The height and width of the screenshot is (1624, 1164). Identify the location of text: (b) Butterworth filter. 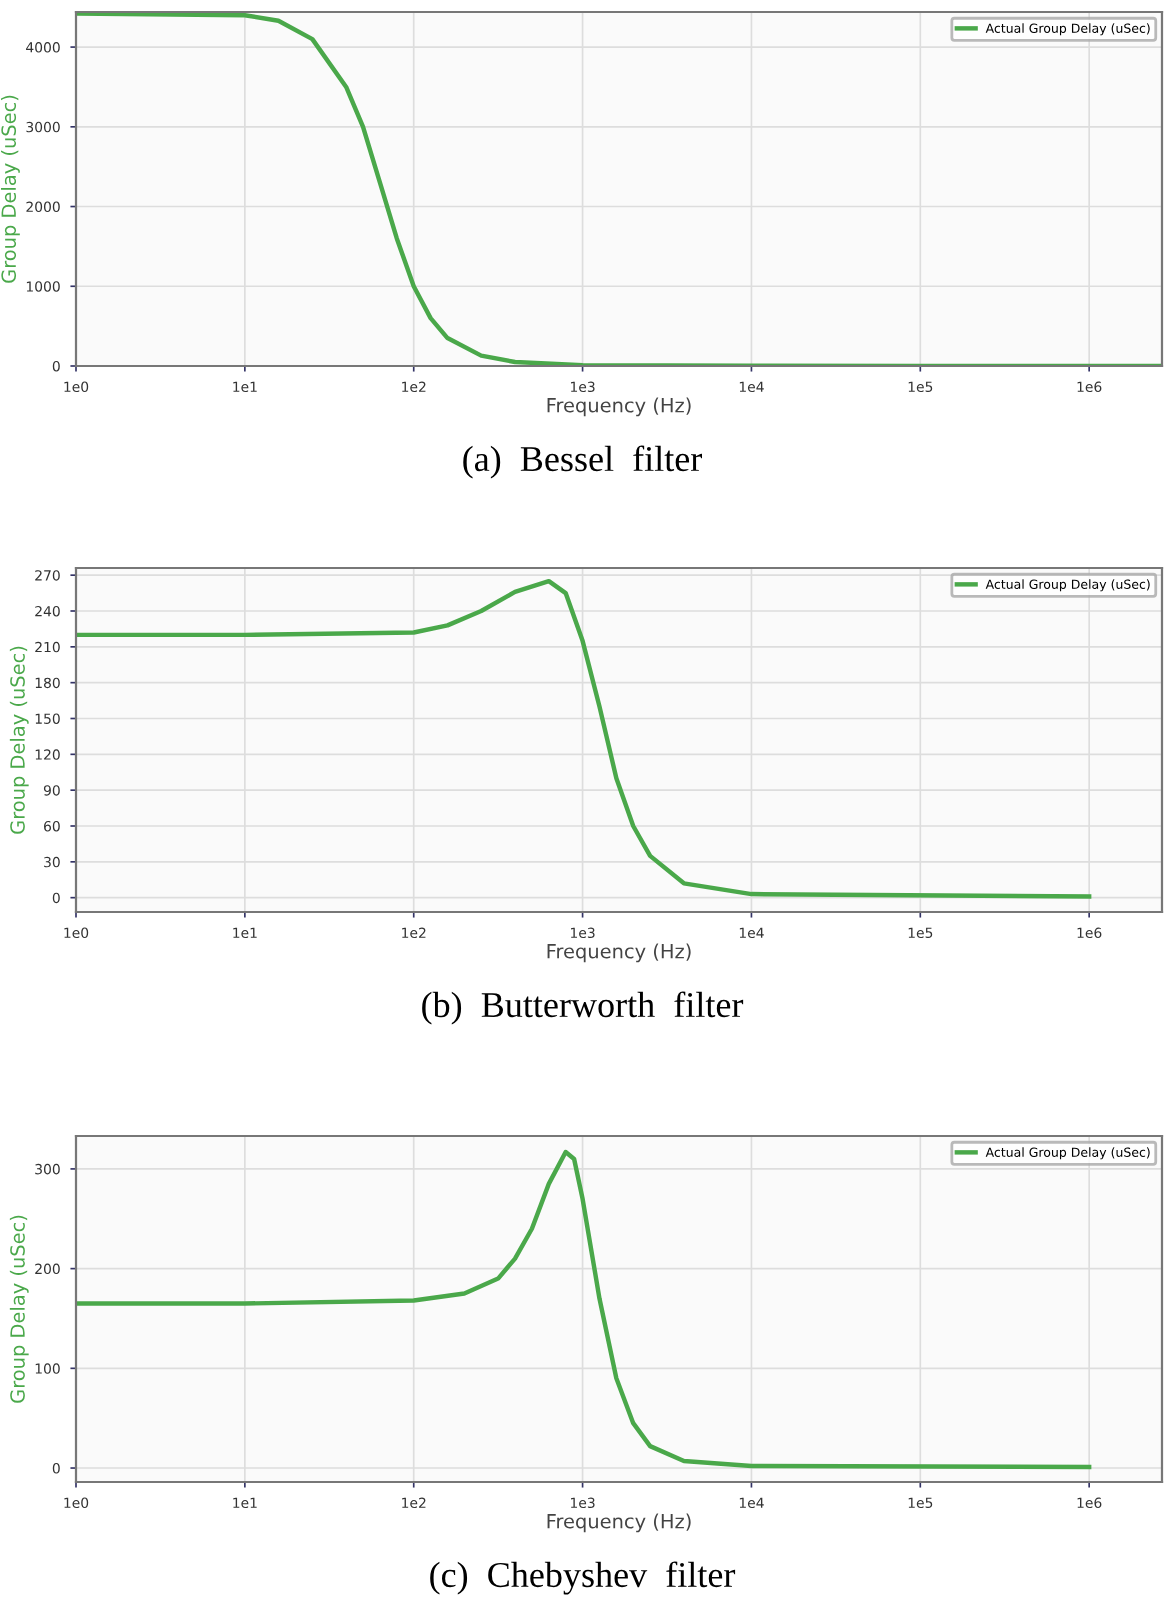
(583, 1008).